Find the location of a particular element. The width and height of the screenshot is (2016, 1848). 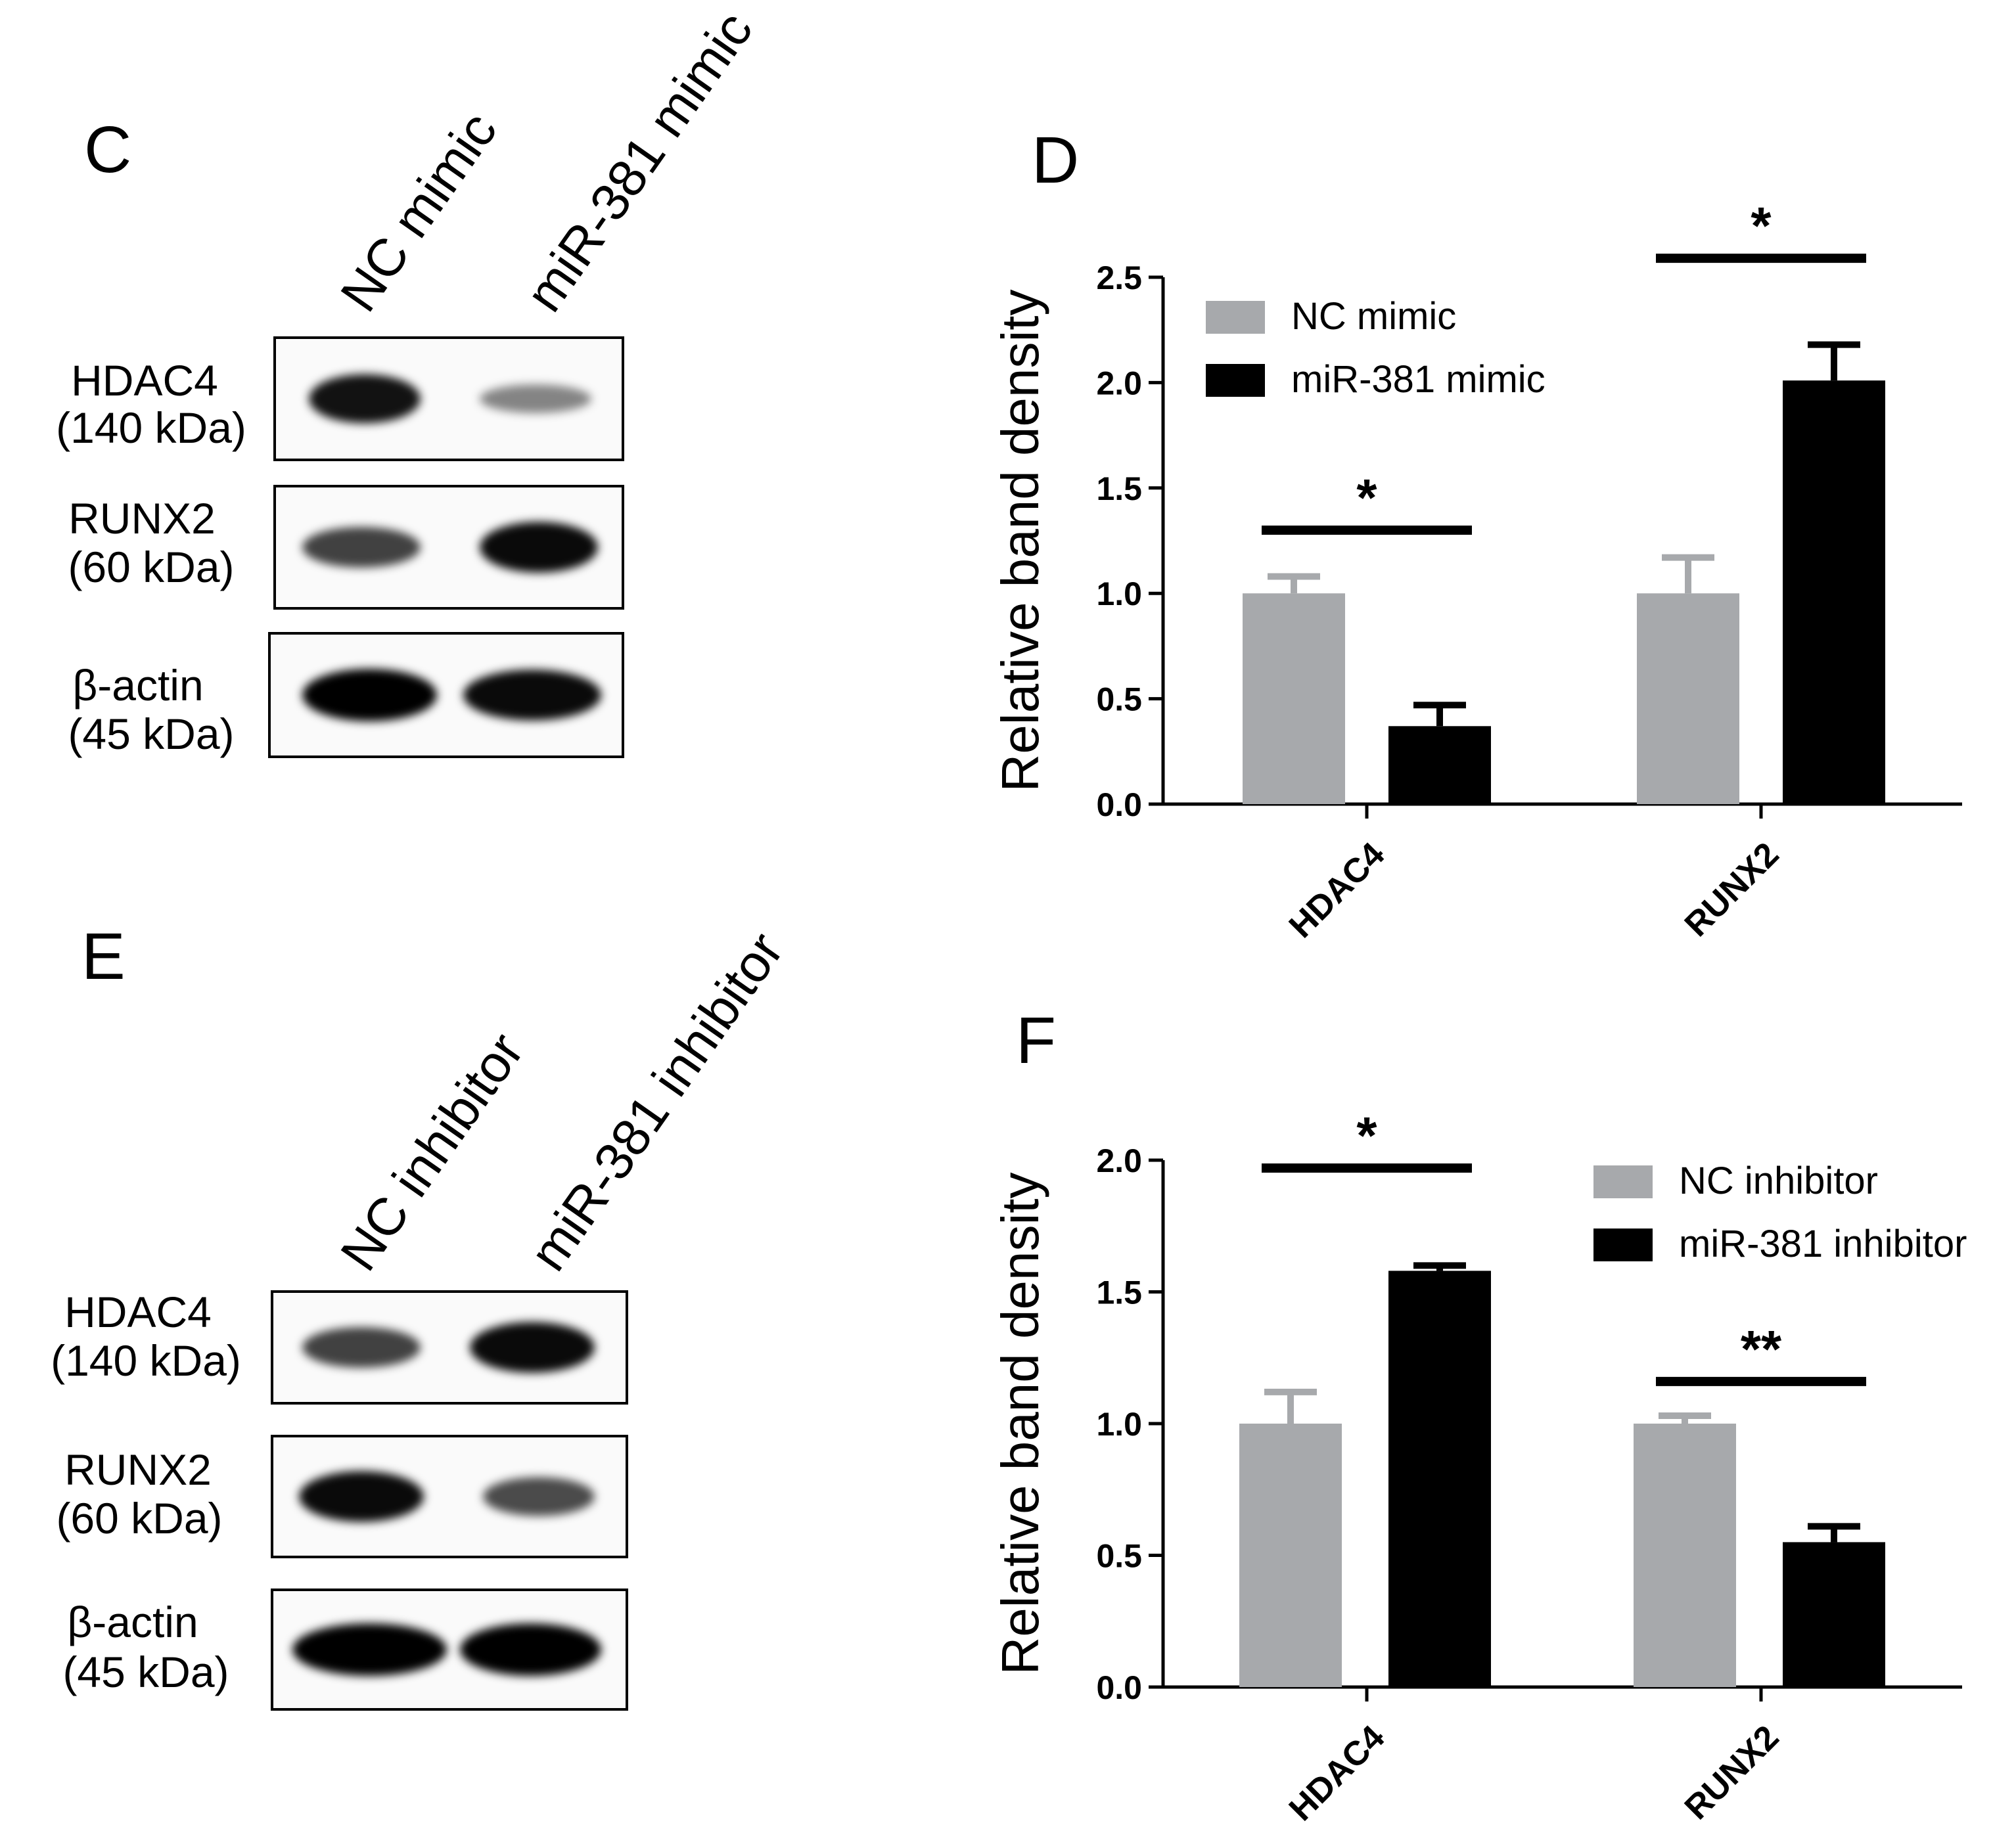

panel-e-lane-label-mir381-inhibitor: miR-381 inhibitor is located at coordinates (656, 1101).